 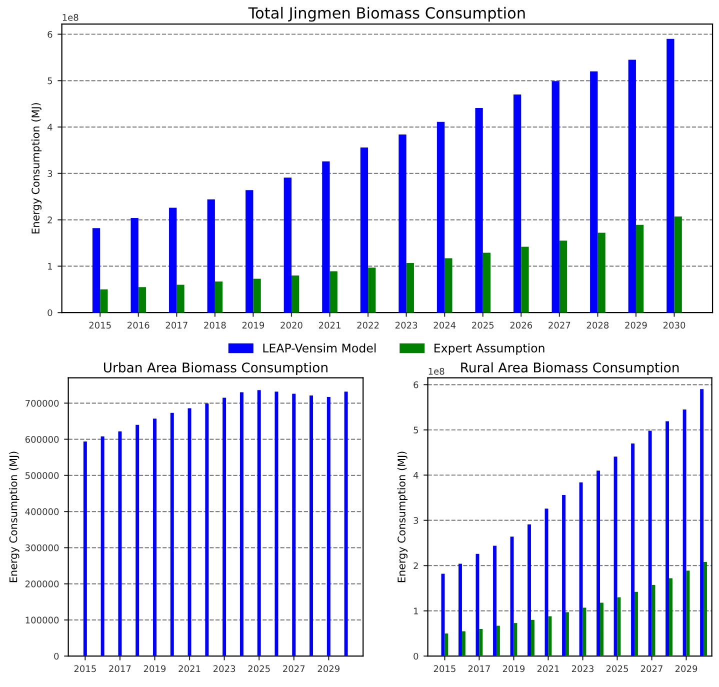 What do you see at coordinates (42, 475) in the screenshot?
I see `y-tick-label: 500000` at bounding box center [42, 475].